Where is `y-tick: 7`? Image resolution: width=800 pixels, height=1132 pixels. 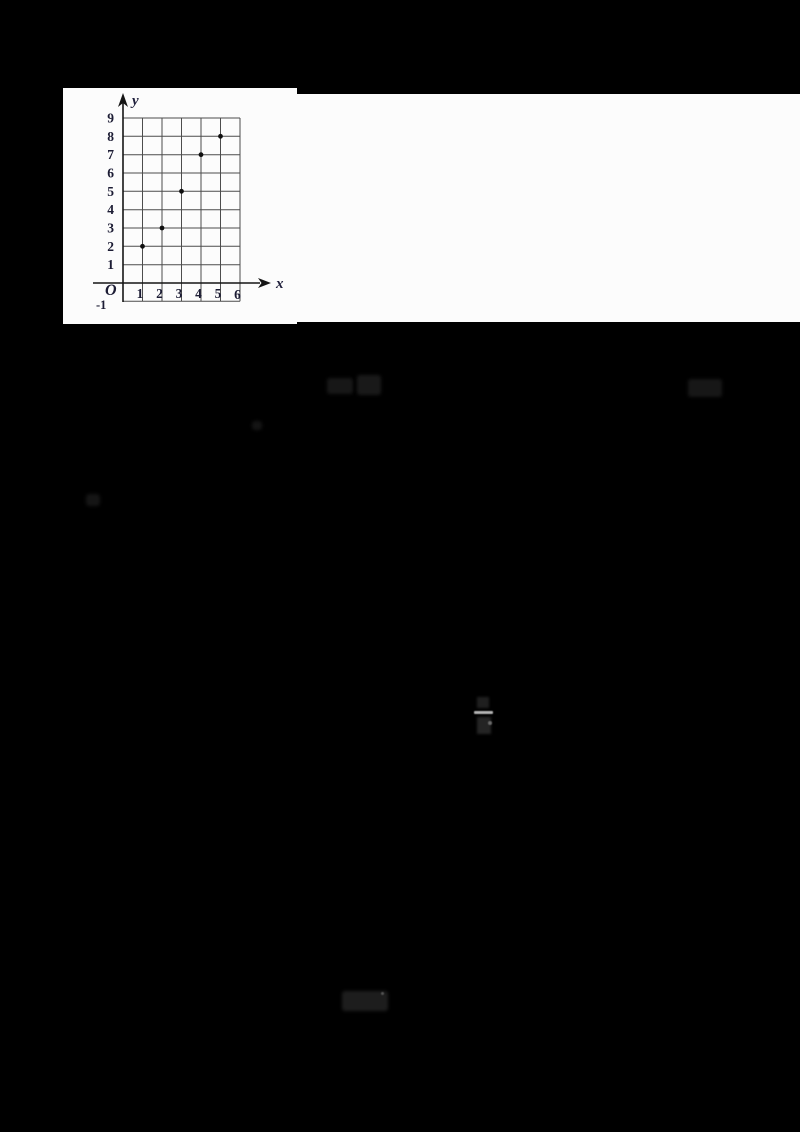 y-tick: 7 is located at coordinates (110, 154).